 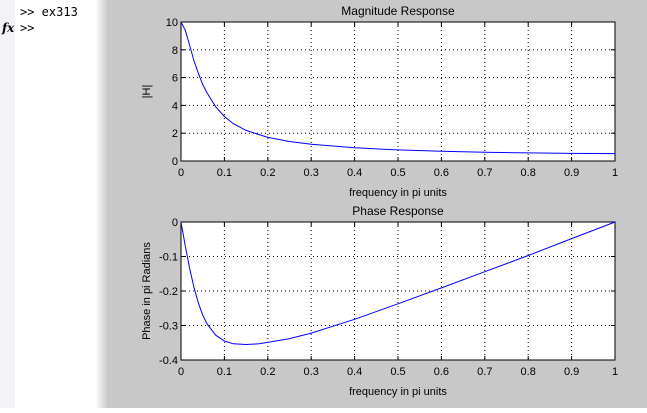 I want to click on window-divider, so click(x=103, y=204).